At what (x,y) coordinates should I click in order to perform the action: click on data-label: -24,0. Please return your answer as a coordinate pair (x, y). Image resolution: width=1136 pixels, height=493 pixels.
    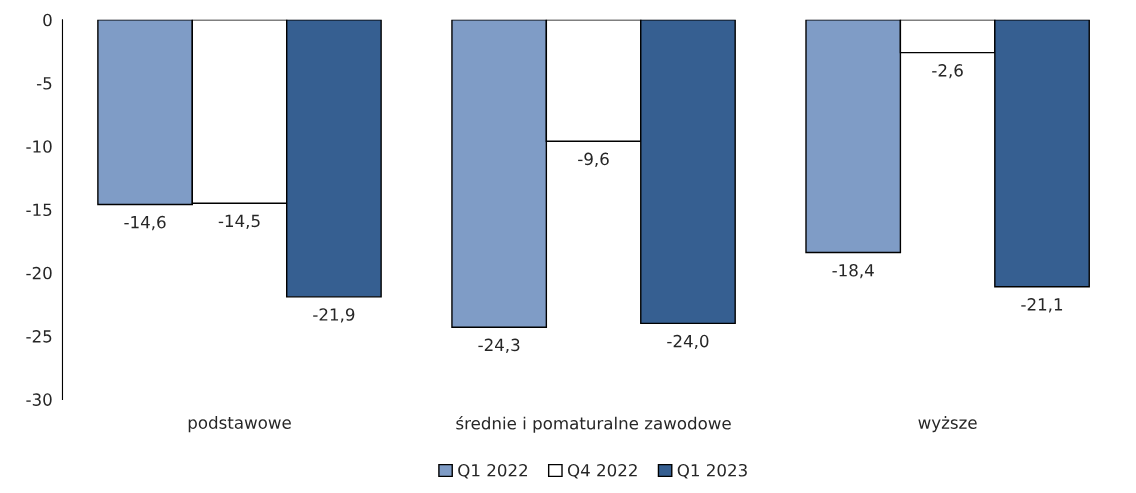
    Looking at the image, I should click on (688, 342).